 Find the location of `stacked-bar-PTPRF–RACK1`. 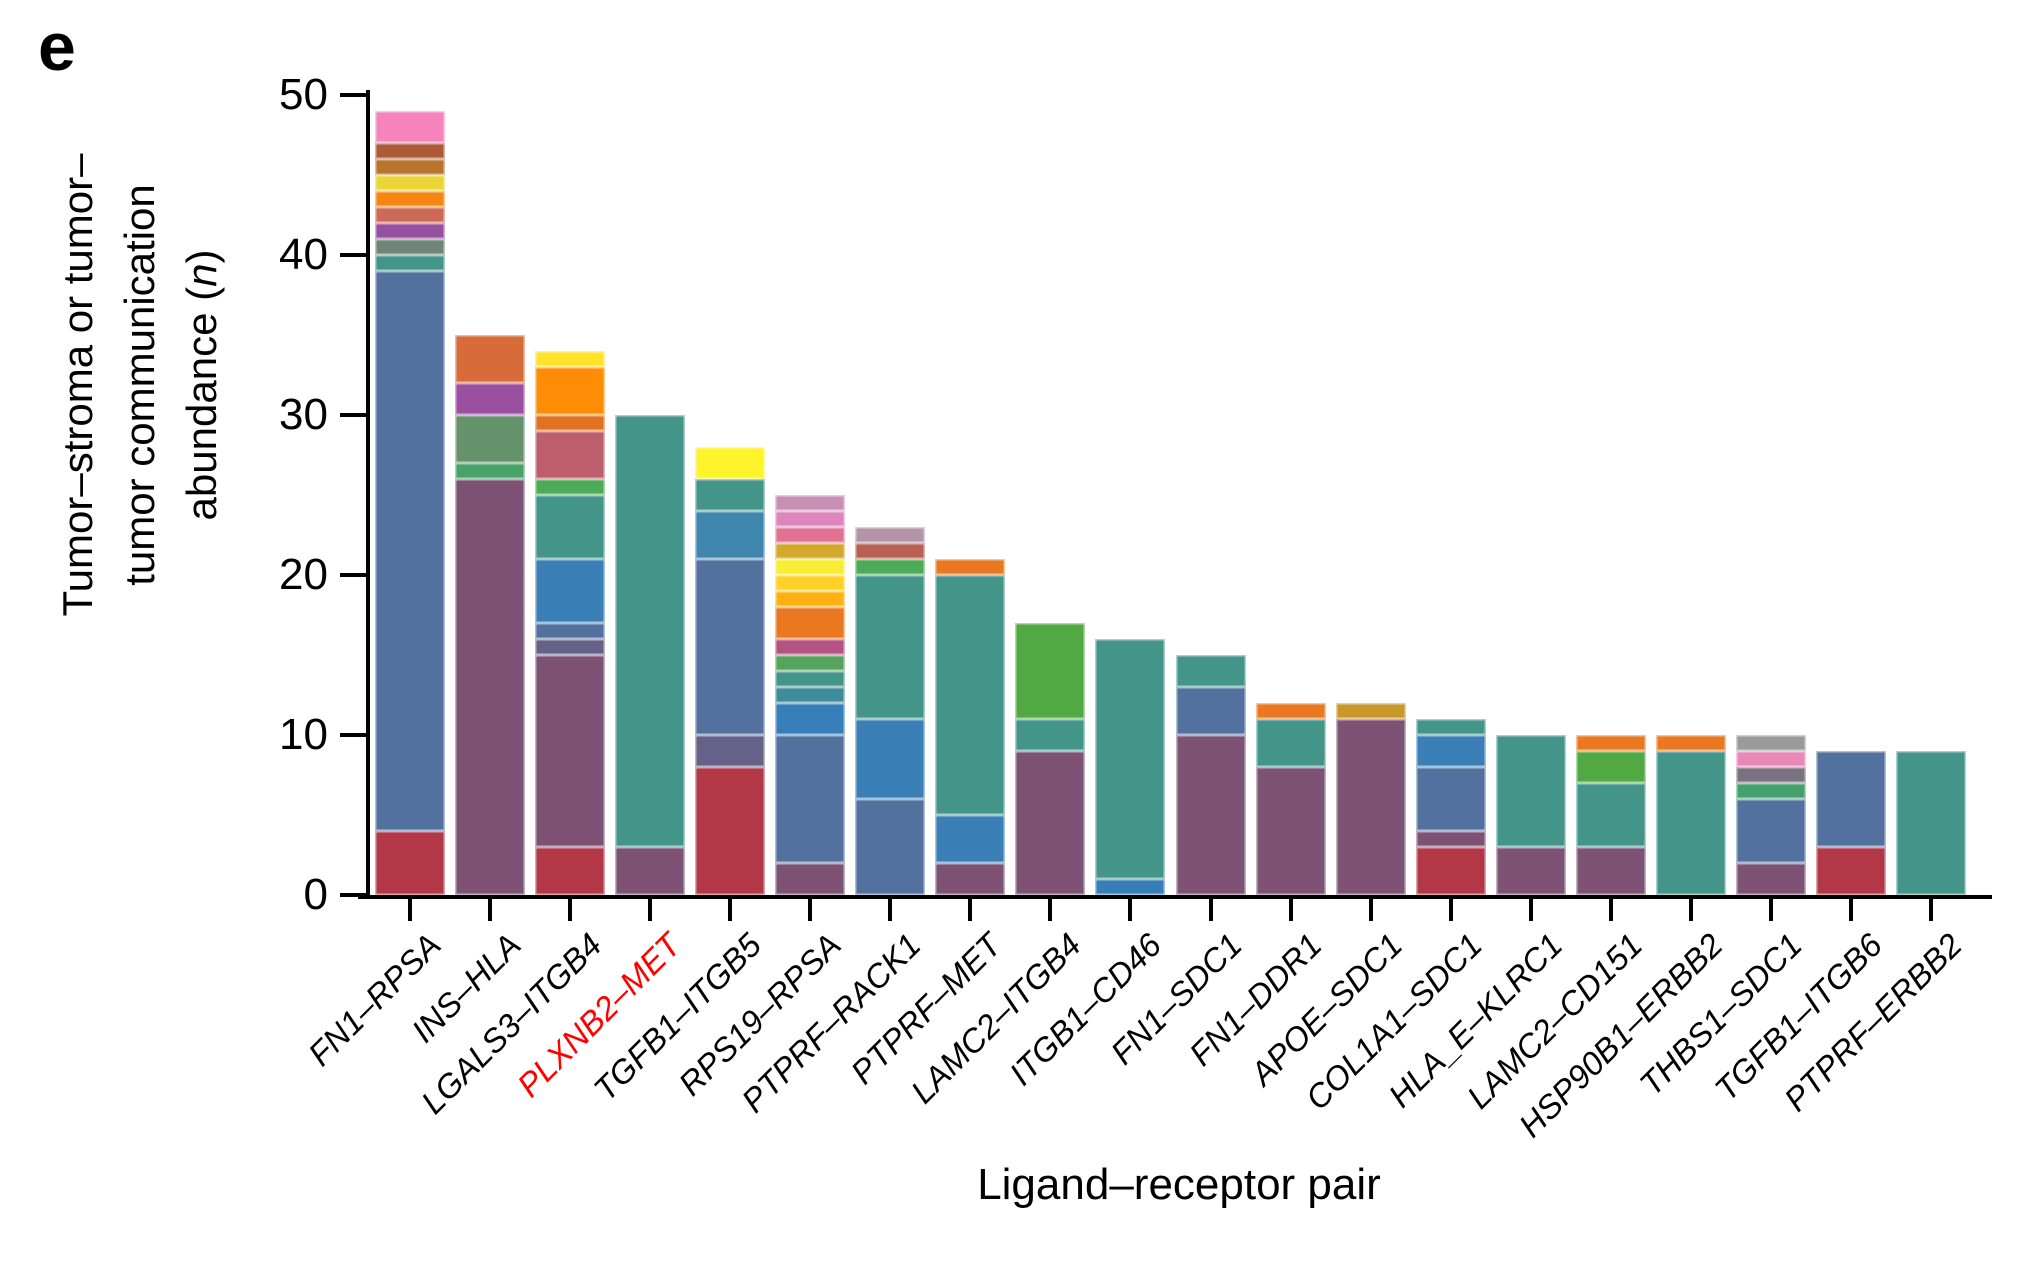

stacked-bar-PTPRF–RACK1 is located at coordinates (890, 711).